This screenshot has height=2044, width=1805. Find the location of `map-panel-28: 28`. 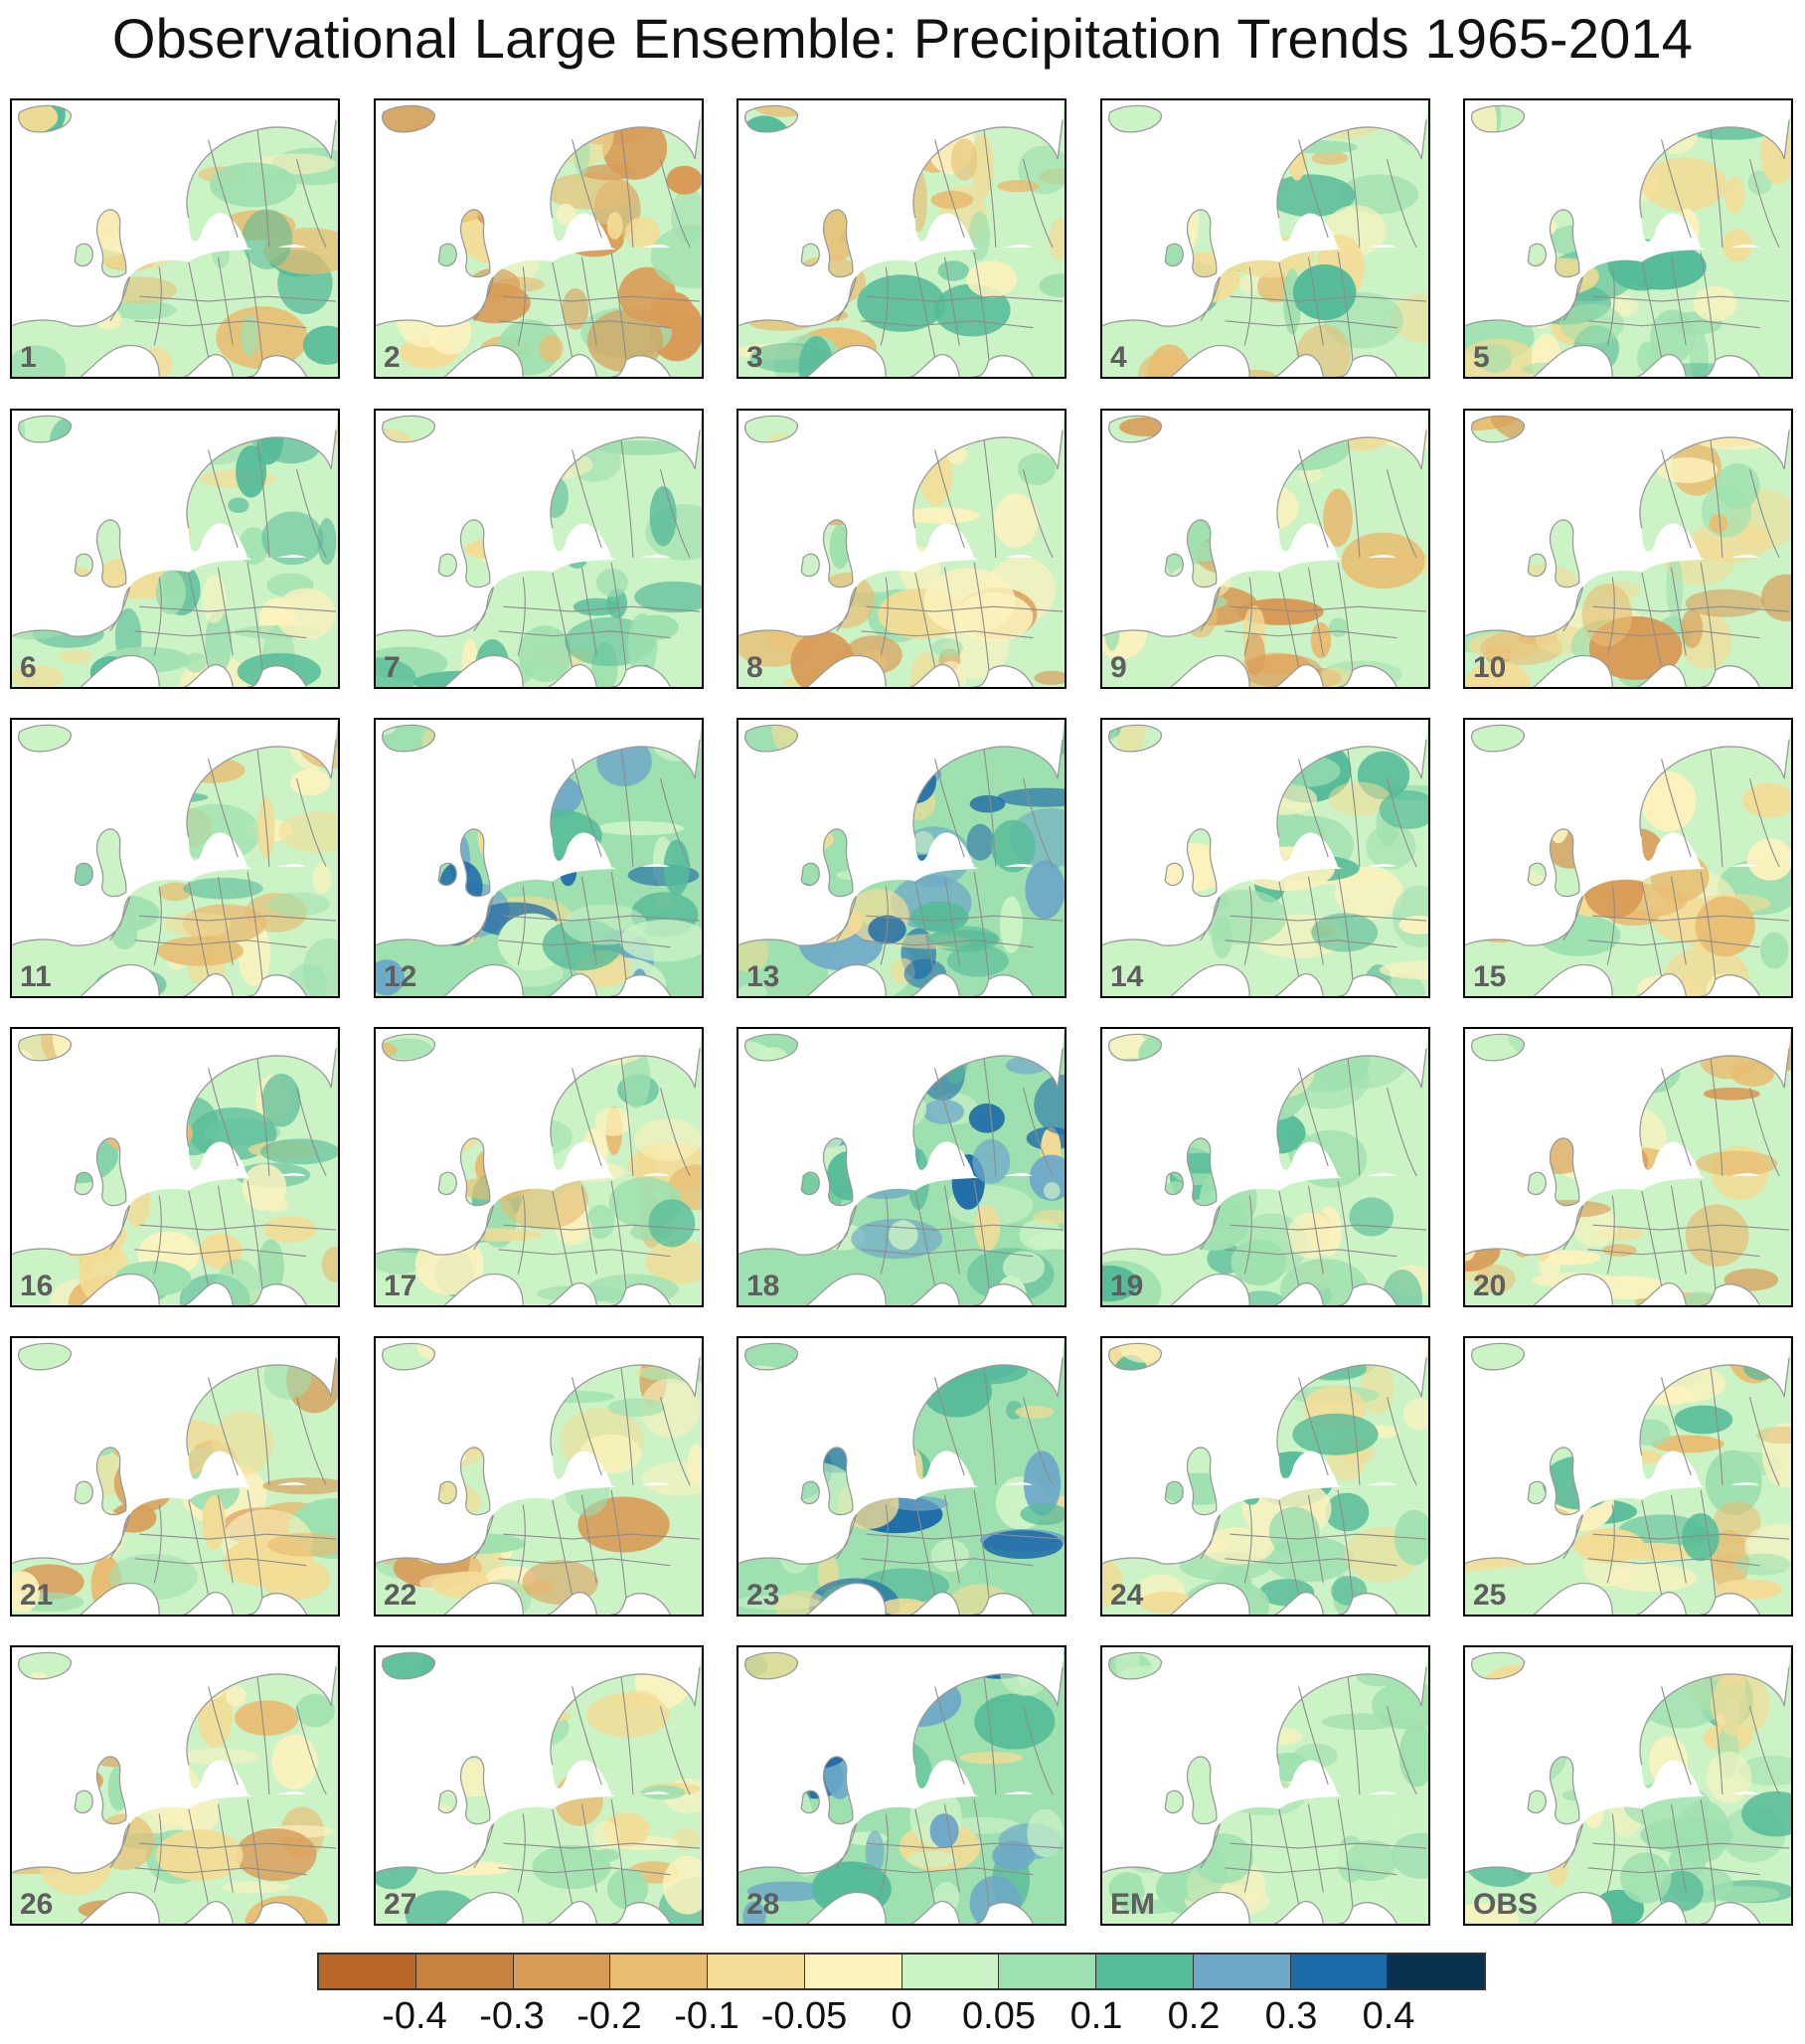

map-panel-28: 28 is located at coordinates (902, 1785).